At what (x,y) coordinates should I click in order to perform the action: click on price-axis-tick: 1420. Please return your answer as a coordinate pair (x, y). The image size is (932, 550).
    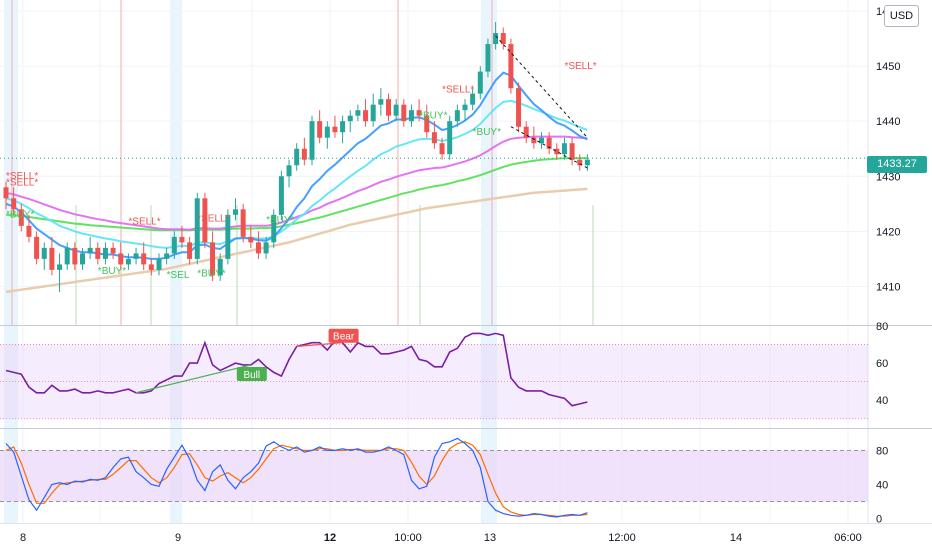
    Looking at the image, I should click on (888, 232).